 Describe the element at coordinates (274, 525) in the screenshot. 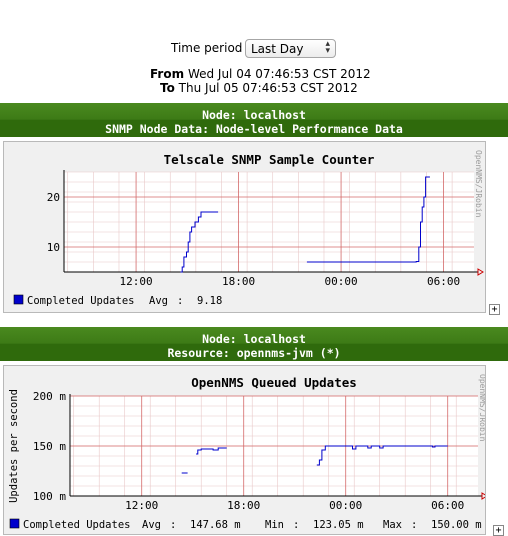

I see `legend-stat-name: Min` at that location.